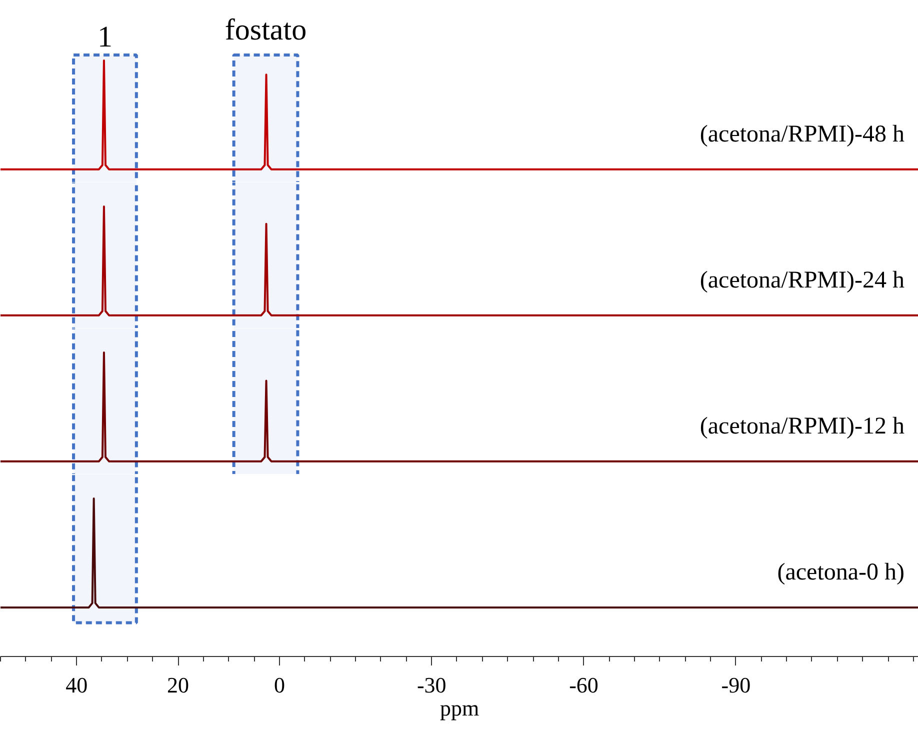  Describe the element at coordinates (460, 708) in the screenshot. I see `x-axis-title: ppm` at that location.